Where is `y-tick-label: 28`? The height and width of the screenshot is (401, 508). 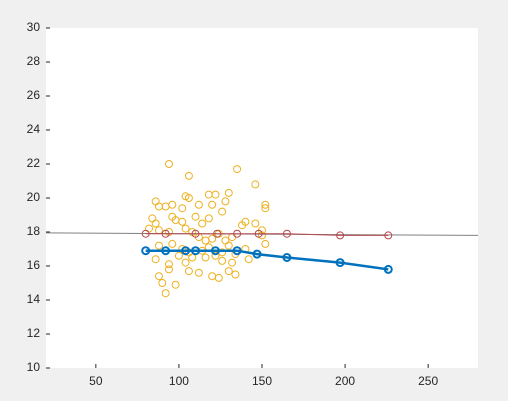
y-tick-label: 28 is located at coordinates (34, 61).